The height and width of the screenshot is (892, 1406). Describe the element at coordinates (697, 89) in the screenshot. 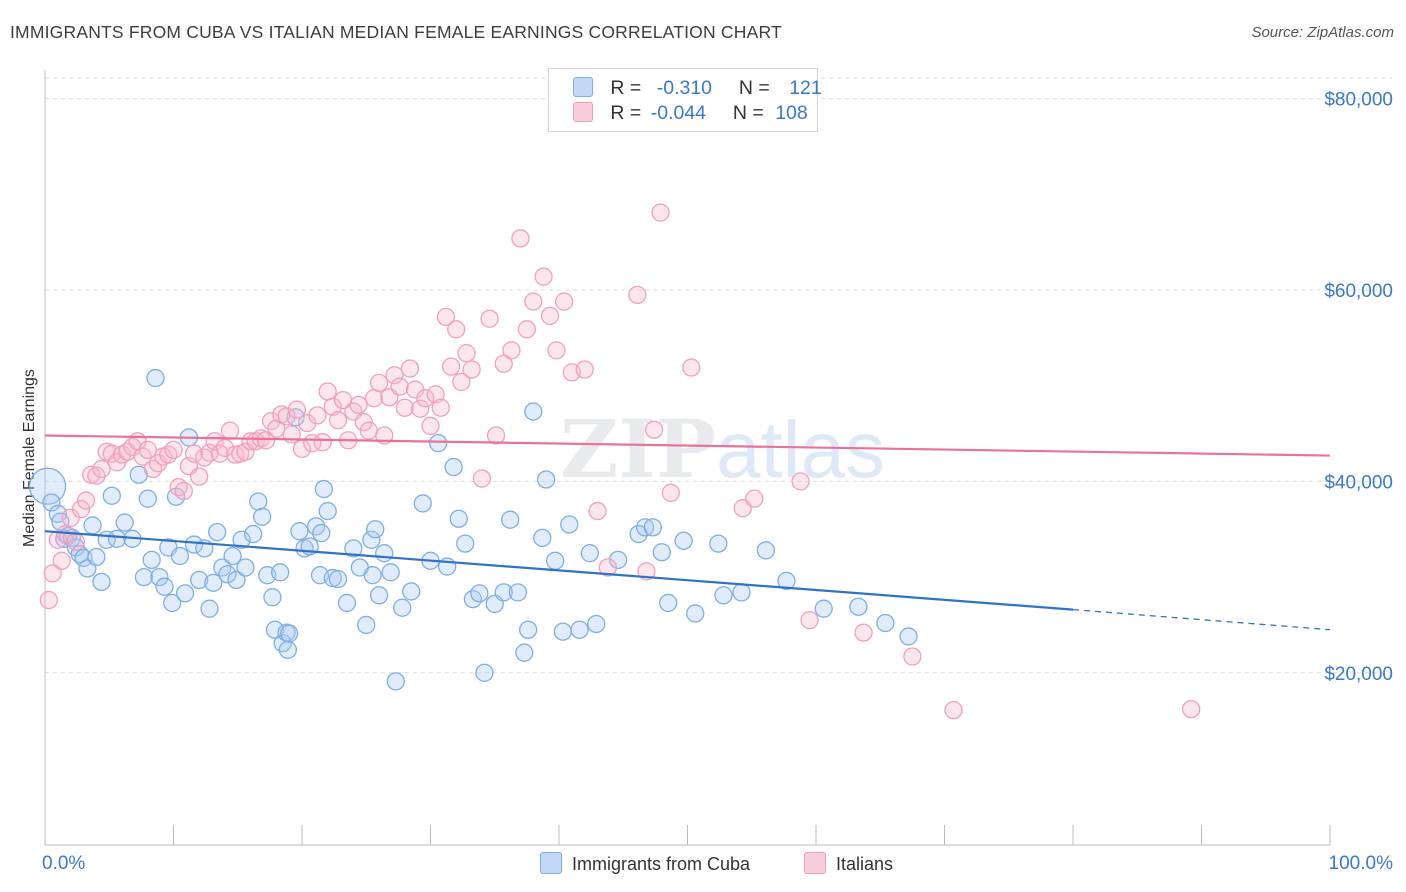

I see `legend-row-cuba: R = -0.310 N = 121` at that location.